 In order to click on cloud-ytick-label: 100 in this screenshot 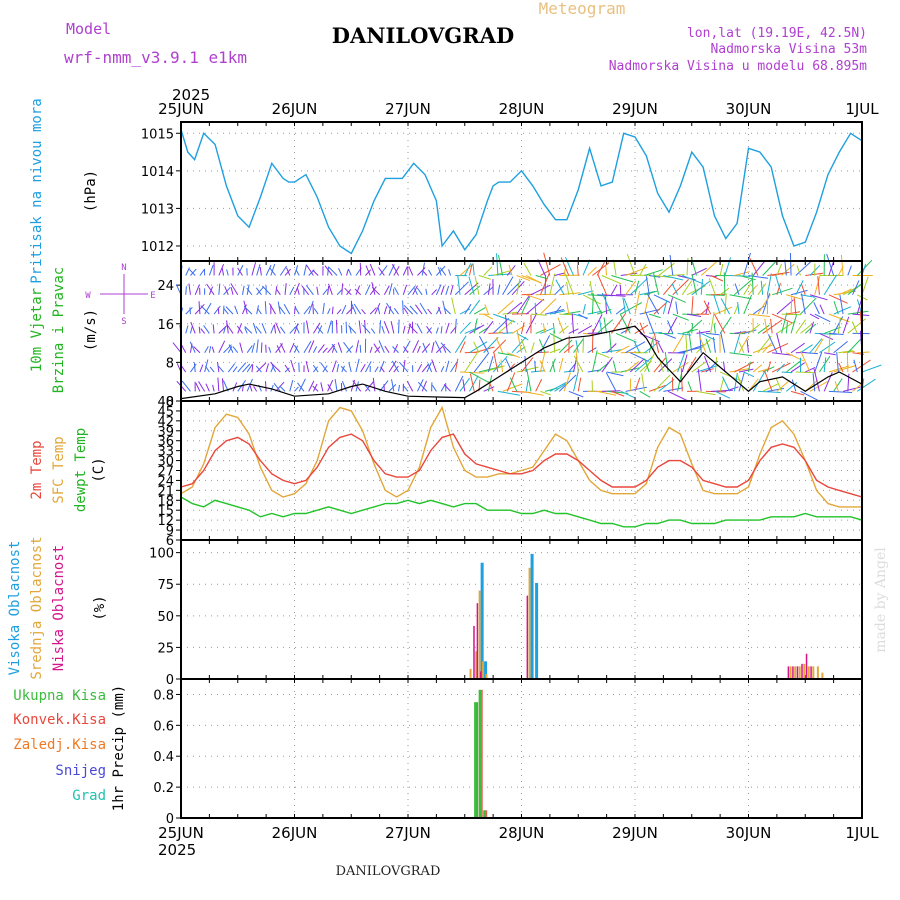, I will do `click(161, 554)`.